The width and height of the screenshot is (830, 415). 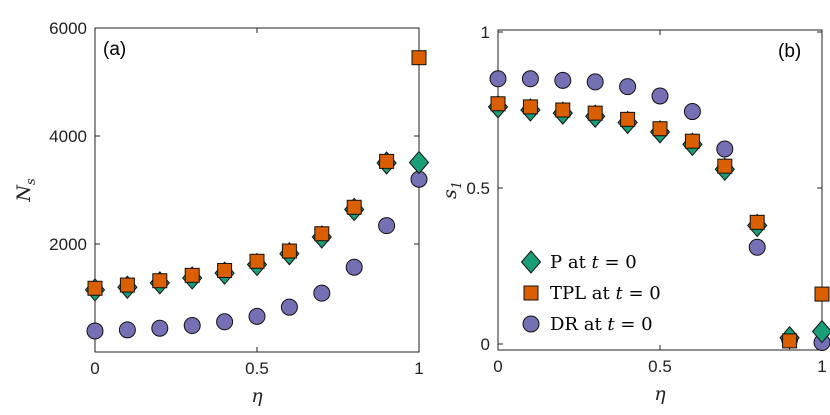 What do you see at coordinates (478, 188) in the screenshot?
I see `y-tick-label: 0.5` at bounding box center [478, 188].